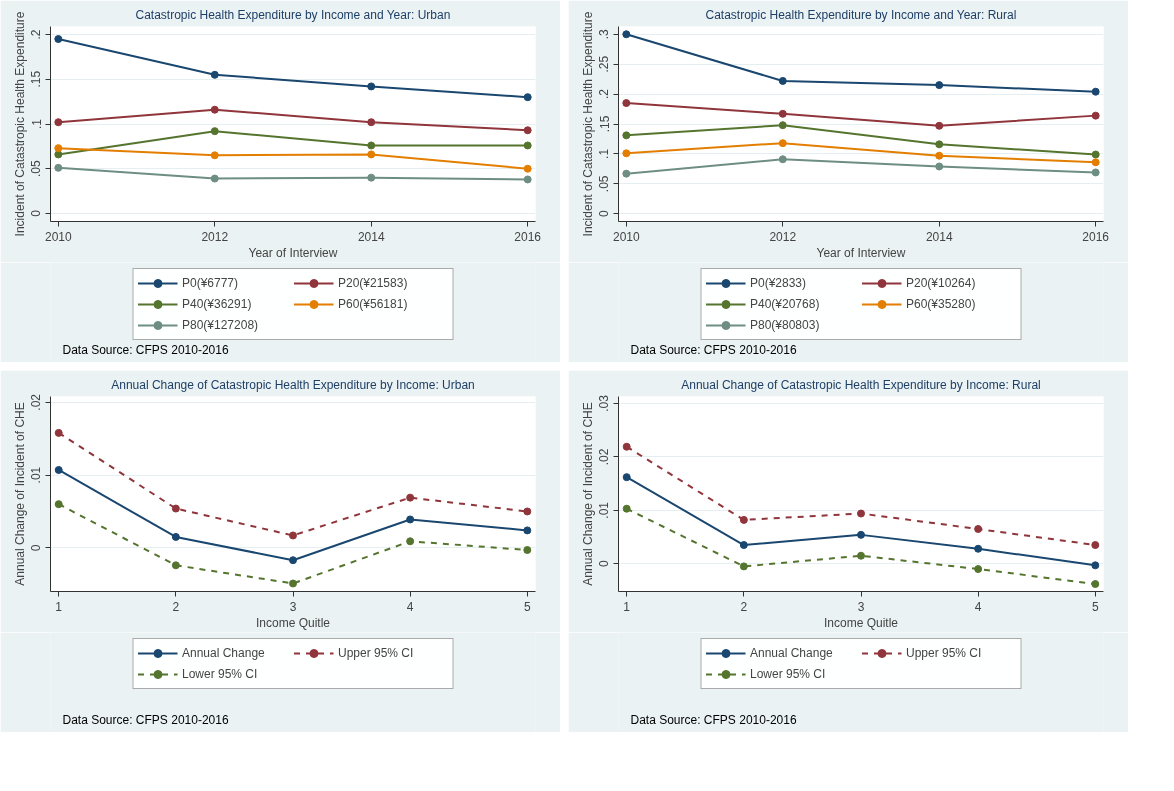 The height and width of the screenshot is (791, 1174). Describe the element at coordinates (221, 325) in the screenshot. I see `legend-label: P80(¥127208)` at that location.